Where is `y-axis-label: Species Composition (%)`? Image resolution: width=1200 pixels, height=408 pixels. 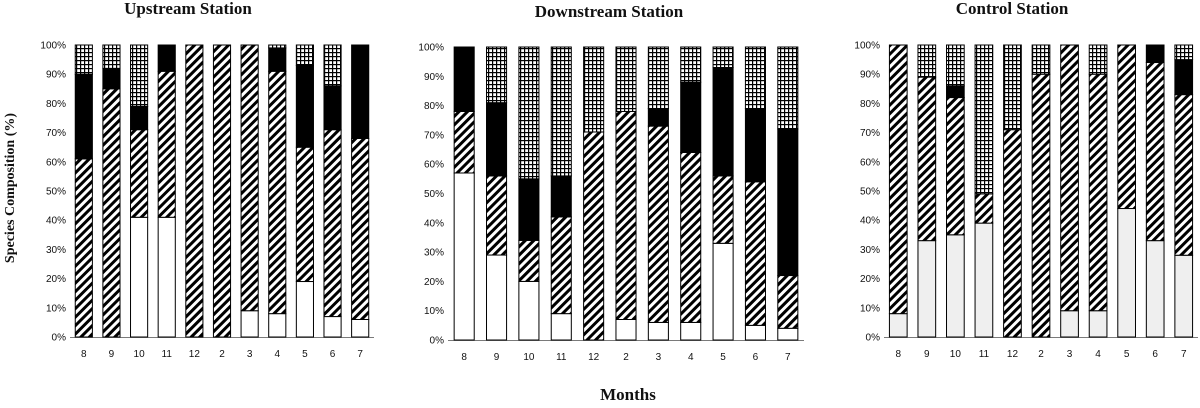 y-axis-label: Species Composition (%) is located at coordinates (10, 188).